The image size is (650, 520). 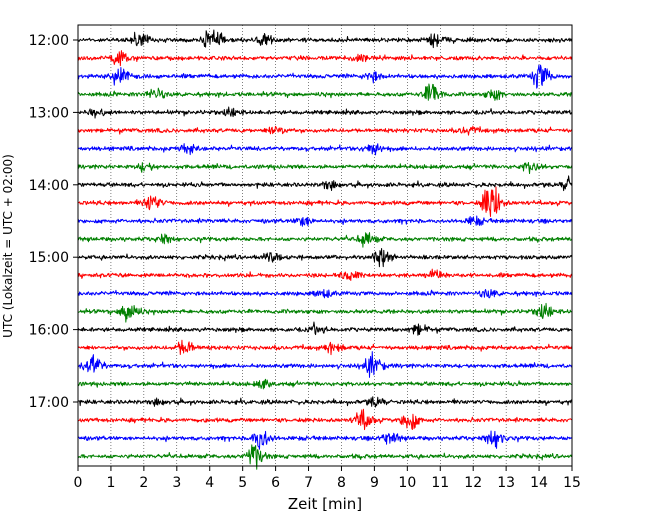 What do you see at coordinates (327, 478) in the screenshot?
I see `x-axis-ticks: 0 1 2 3 4 5 6 7 8 9 10 11 12 13 14 15` at bounding box center [327, 478].